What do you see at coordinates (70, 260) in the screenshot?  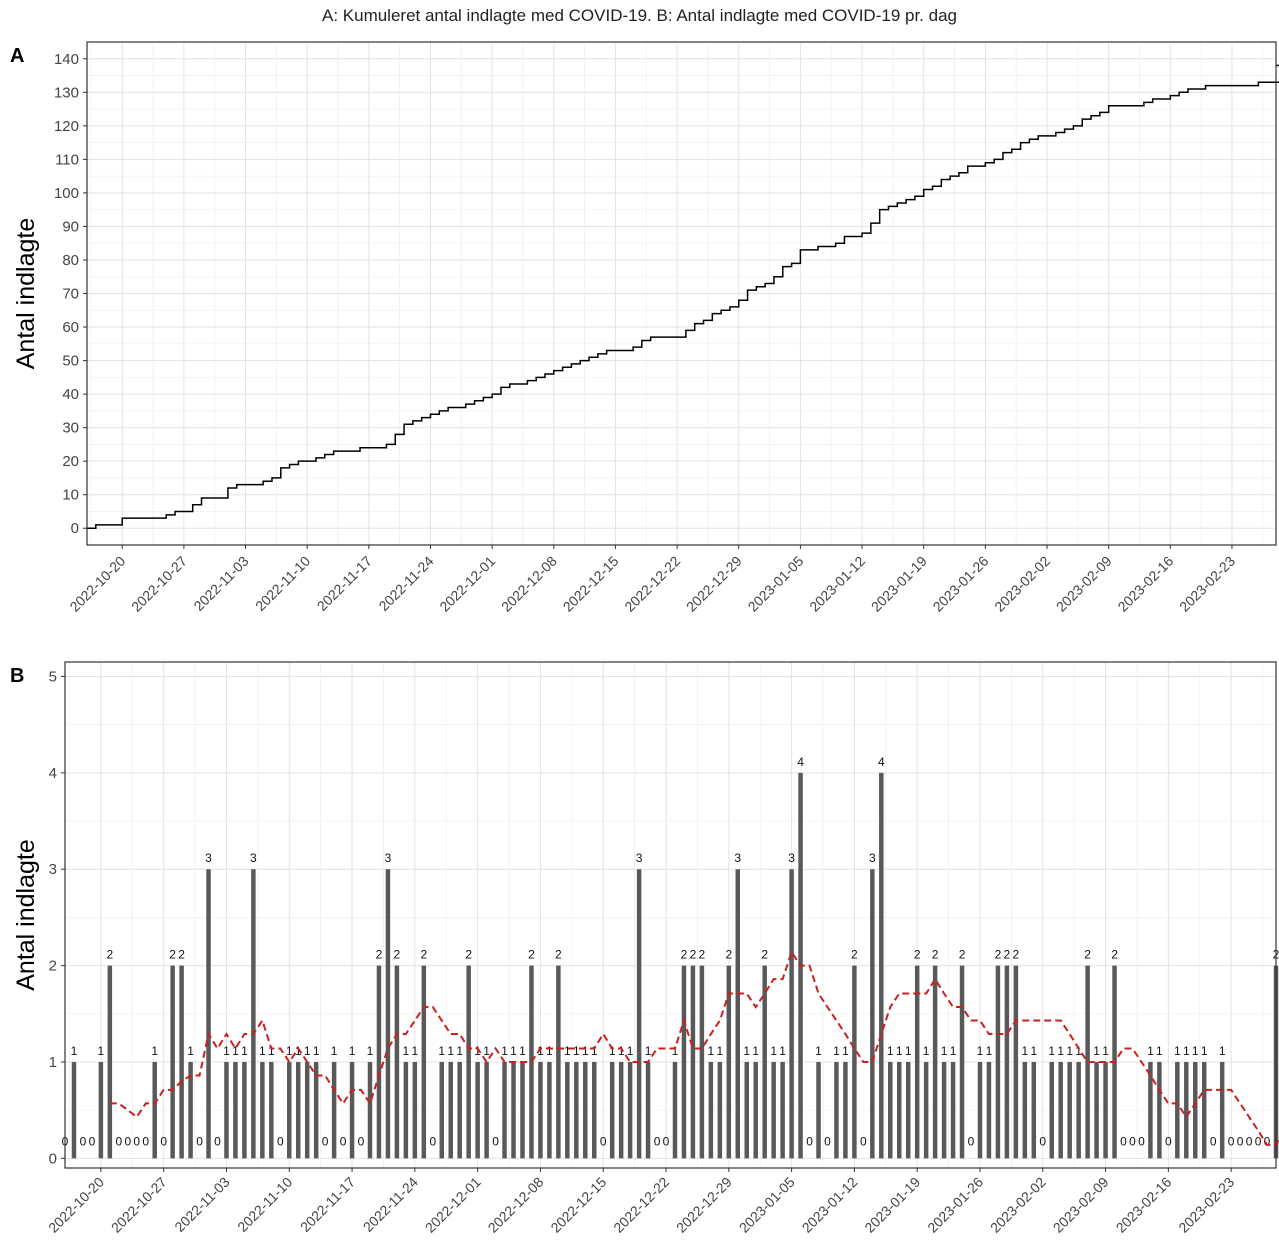 I see `y-tick-label: 80` at bounding box center [70, 260].